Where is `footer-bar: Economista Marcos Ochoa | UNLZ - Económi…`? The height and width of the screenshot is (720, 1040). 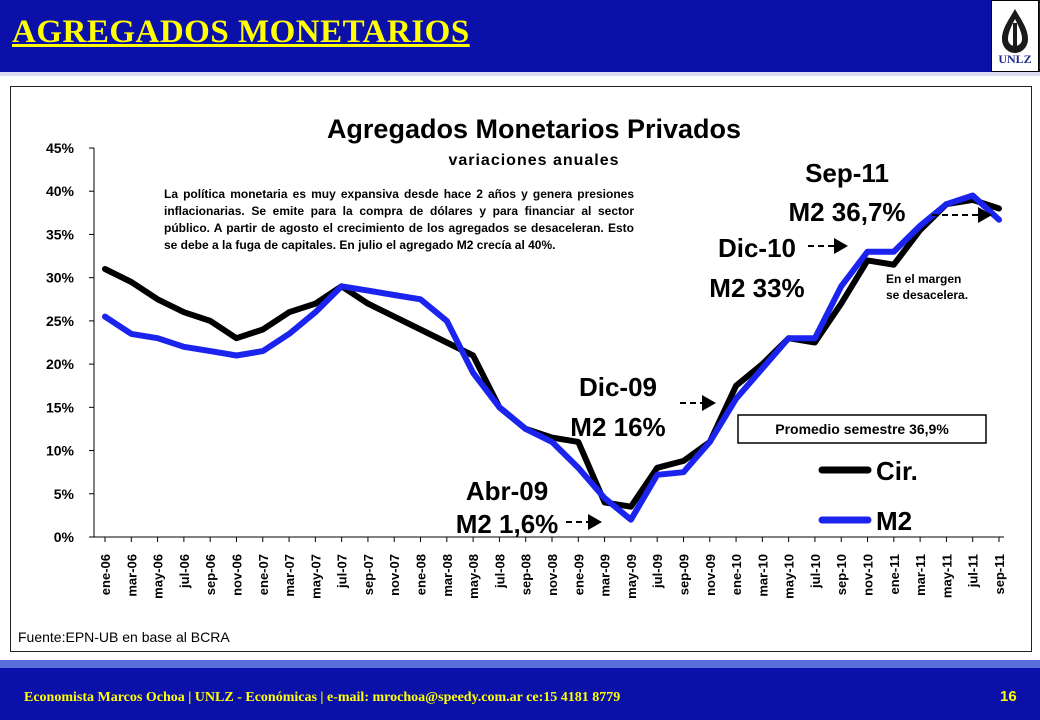 footer-bar: Economista Marcos Ochoa | UNLZ - Económi… is located at coordinates (520, 690).